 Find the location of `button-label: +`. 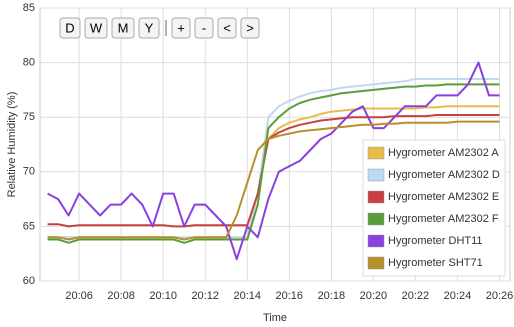

button-label: + is located at coordinates (181, 27).